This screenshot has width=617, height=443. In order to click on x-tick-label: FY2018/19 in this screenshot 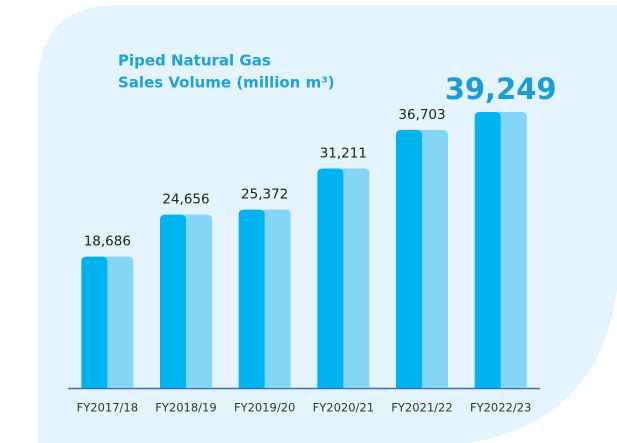, I will do `click(185, 408)`.